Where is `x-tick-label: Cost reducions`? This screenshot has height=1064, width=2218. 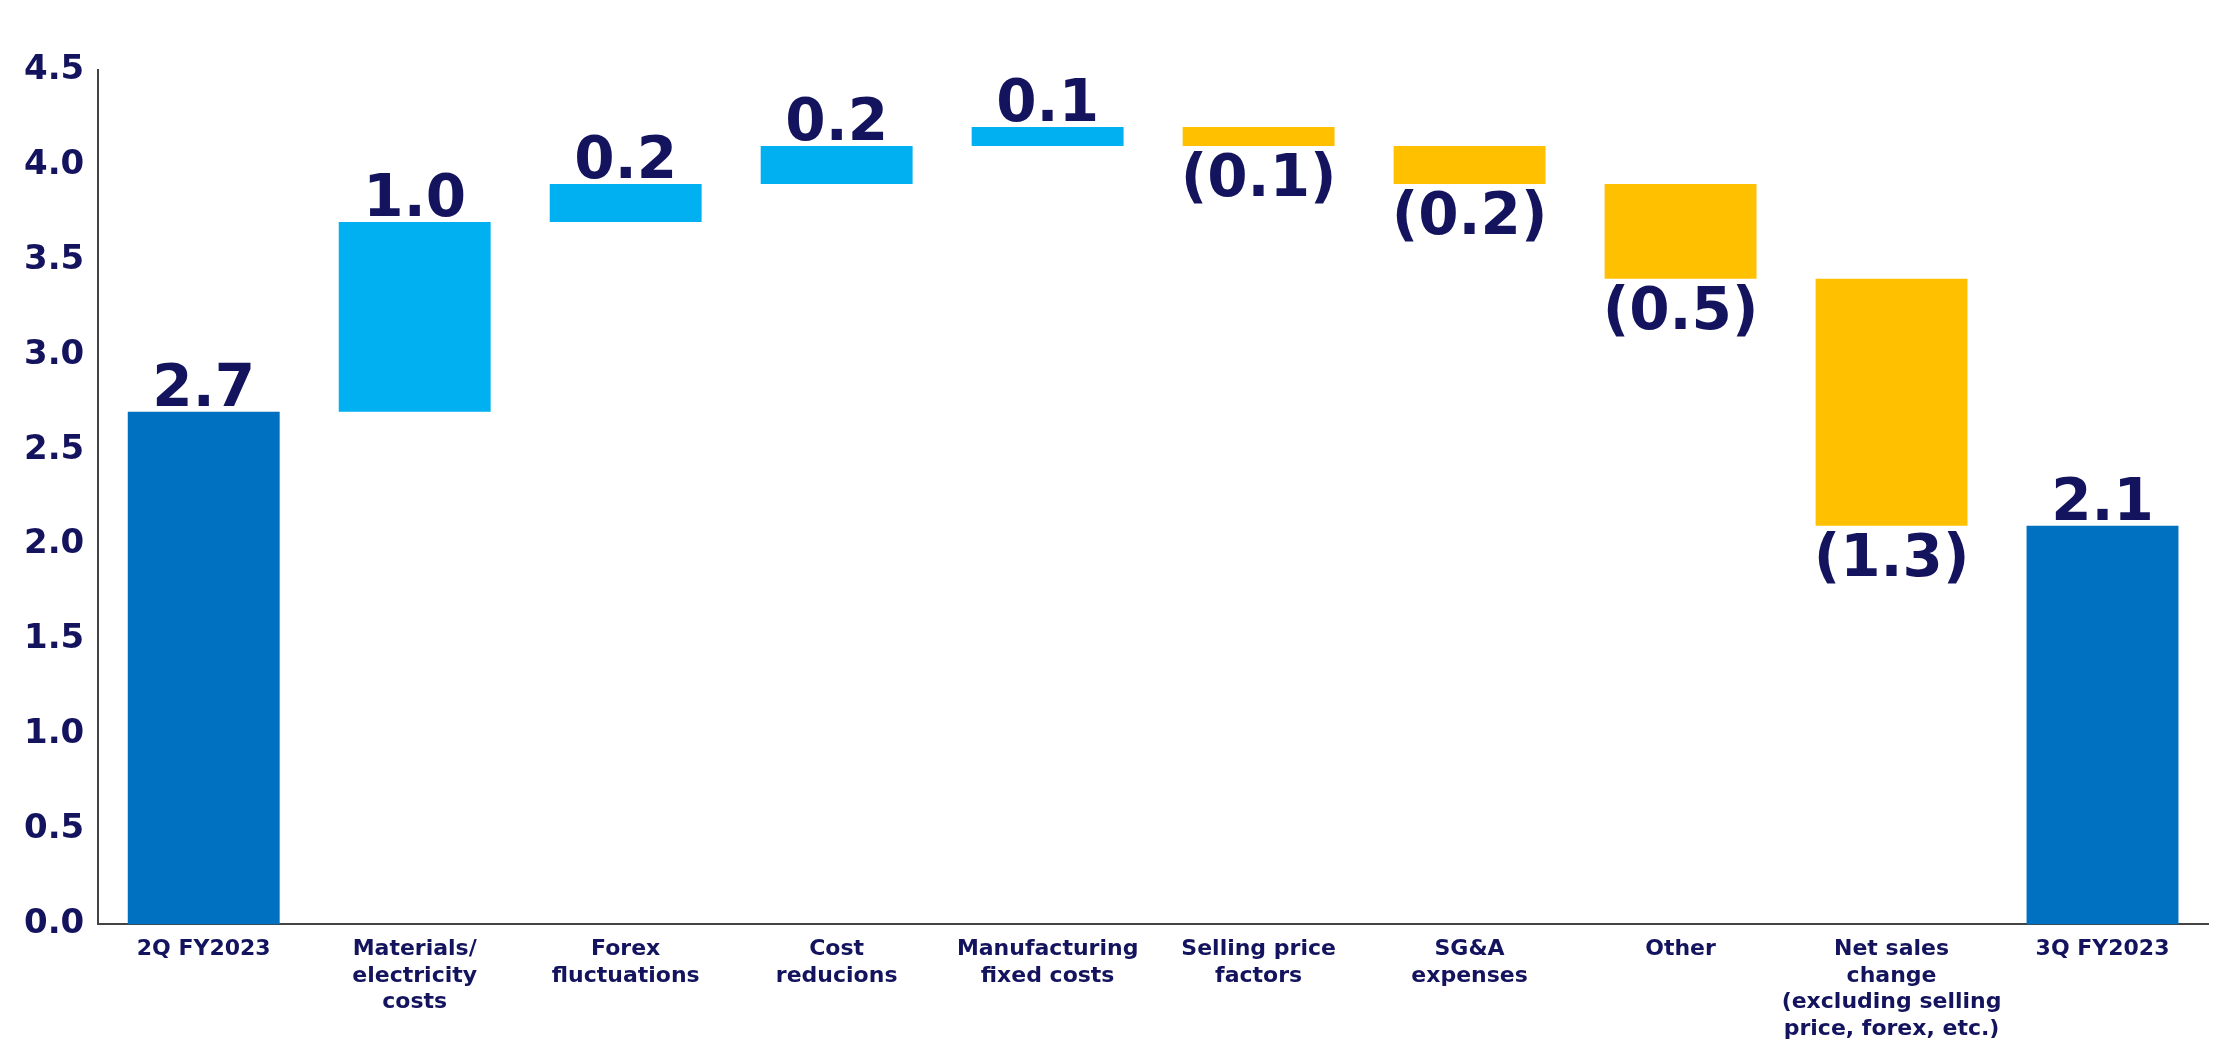 x-tick-label: Cost reducions is located at coordinates (836, 961).